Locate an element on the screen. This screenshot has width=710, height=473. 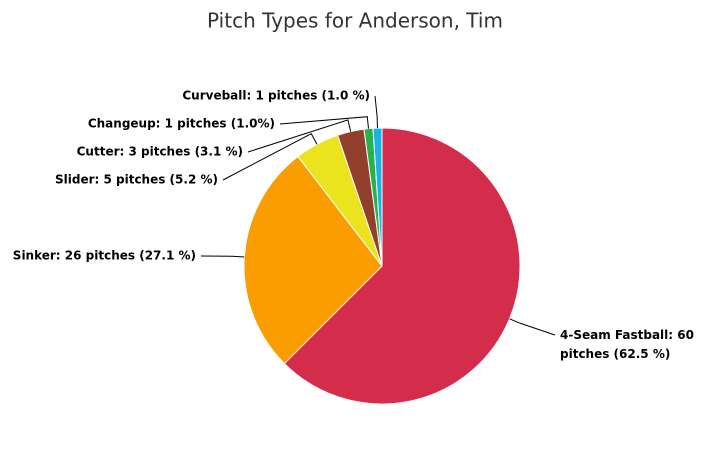
label-line: pitches (62.5 %) is located at coordinates (615, 354).